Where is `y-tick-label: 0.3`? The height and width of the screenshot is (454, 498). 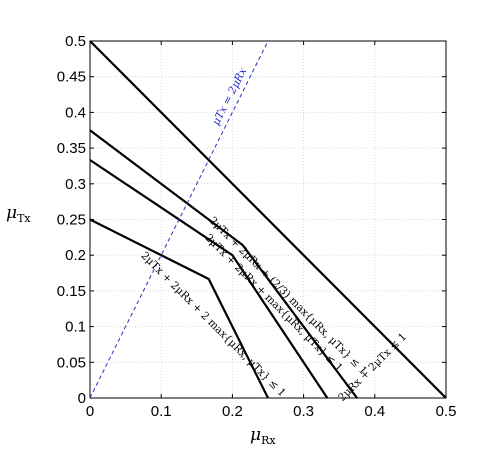
y-tick-label: 0.3 is located at coordinates (75, 184).